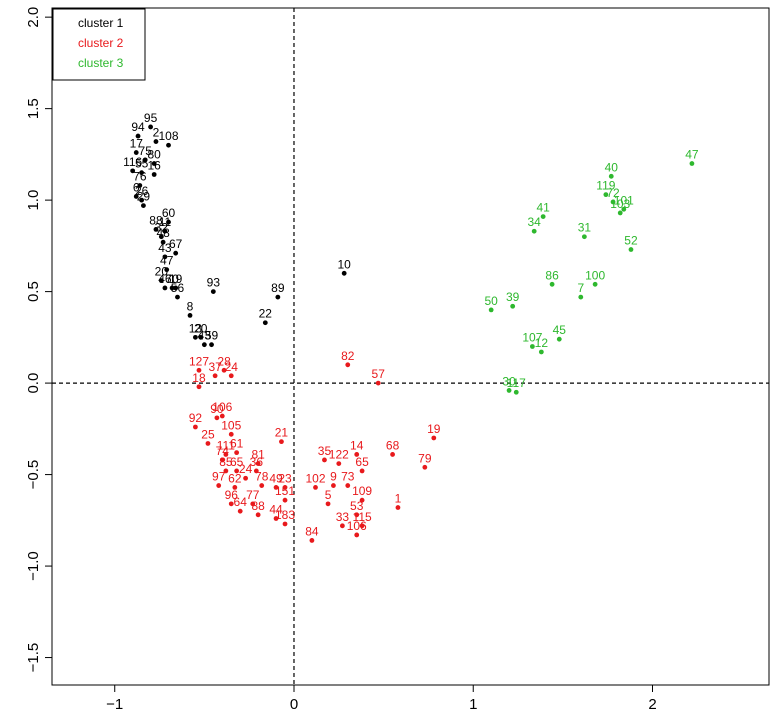 This screenshot has width=783, height=726. Describe the element at coordinates (199, 361) in the screenshot. I see `point-label: 127` at that location.